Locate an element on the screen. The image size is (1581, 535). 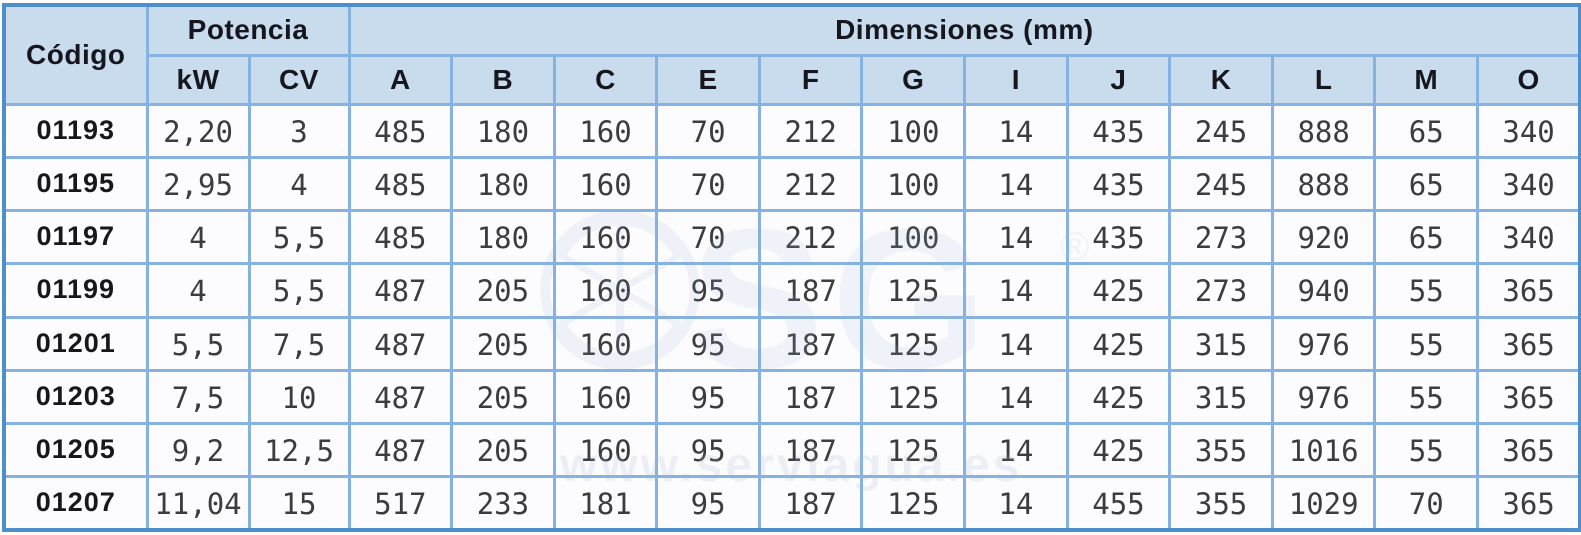
value-cell: 2,95 is located at coordinates (198, 184).